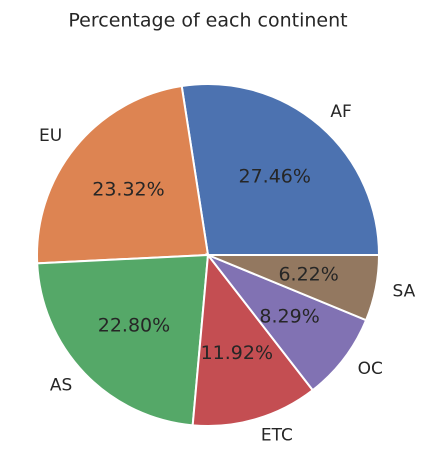 Image resolution: width=434 pixels, height=452 pixels. I want to click on slice-label: ETC, so click(277, 436).